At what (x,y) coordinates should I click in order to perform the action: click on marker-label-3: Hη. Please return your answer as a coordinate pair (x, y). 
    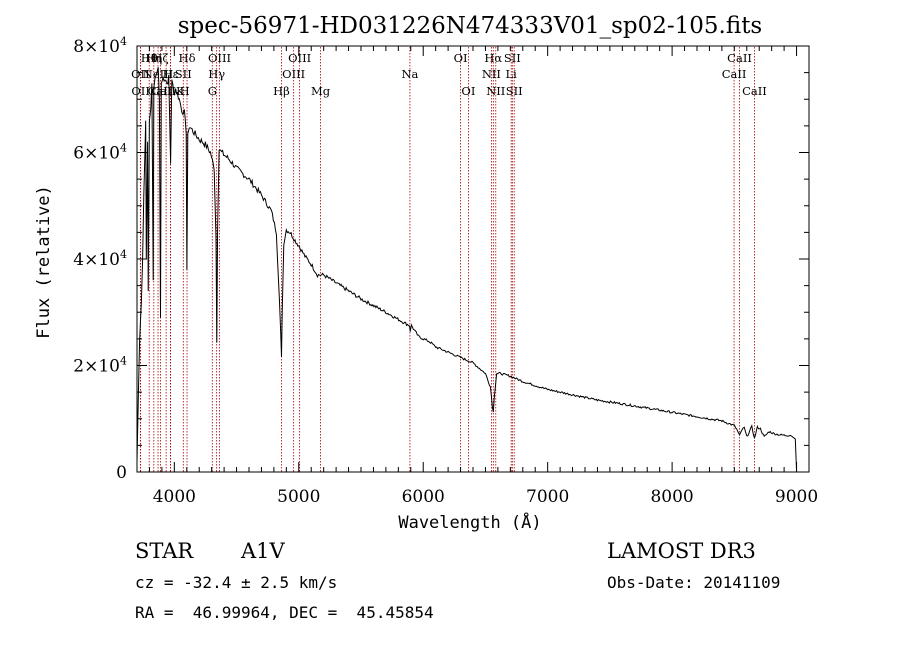
    Looking at the image, I should click on (153, 58).